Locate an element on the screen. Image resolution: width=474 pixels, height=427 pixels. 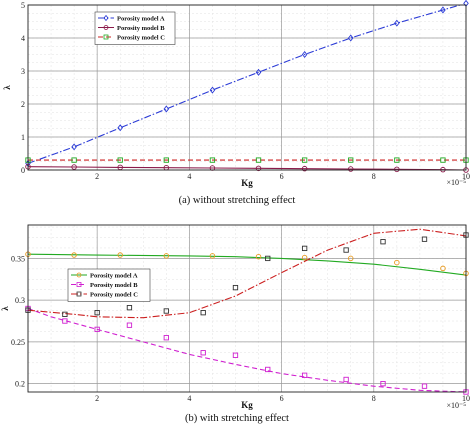
y-tick-label: 2 is located at coordinates (23, 104).